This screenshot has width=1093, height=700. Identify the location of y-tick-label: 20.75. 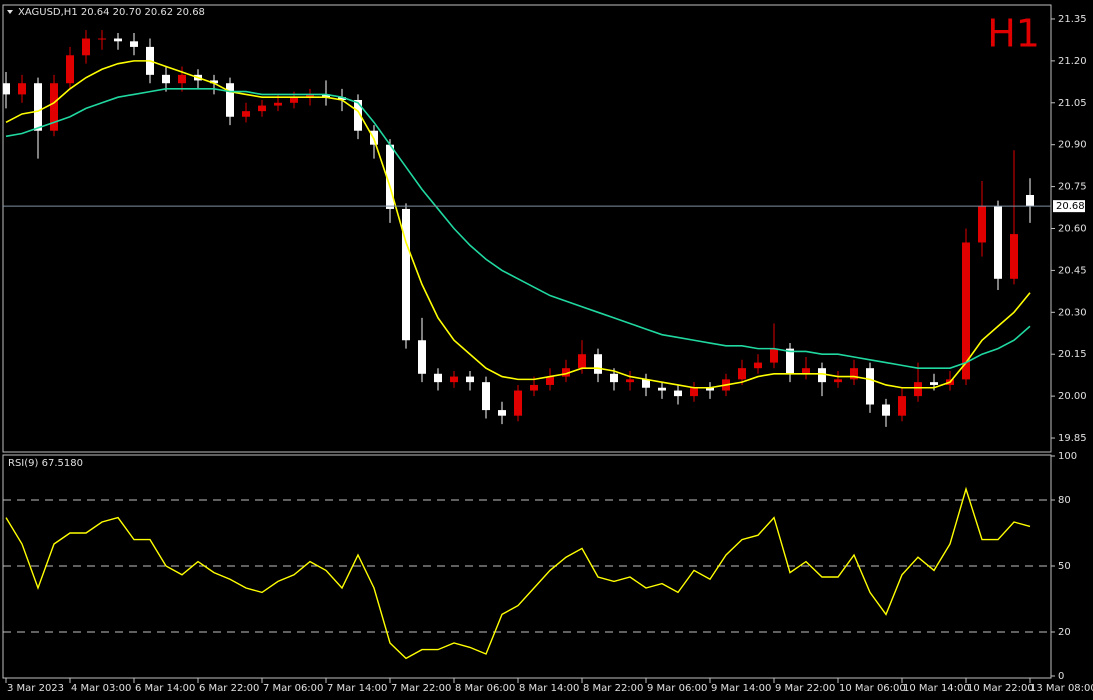
(1072, 187).